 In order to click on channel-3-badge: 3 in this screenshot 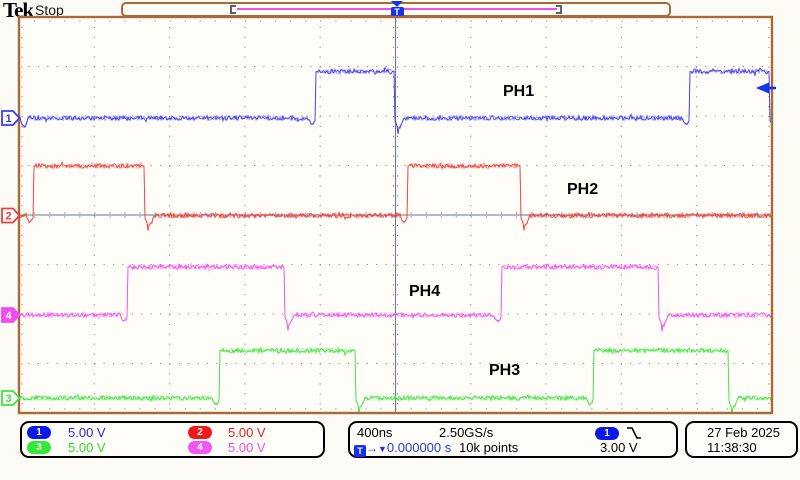, I will do `click(39, 447)`.